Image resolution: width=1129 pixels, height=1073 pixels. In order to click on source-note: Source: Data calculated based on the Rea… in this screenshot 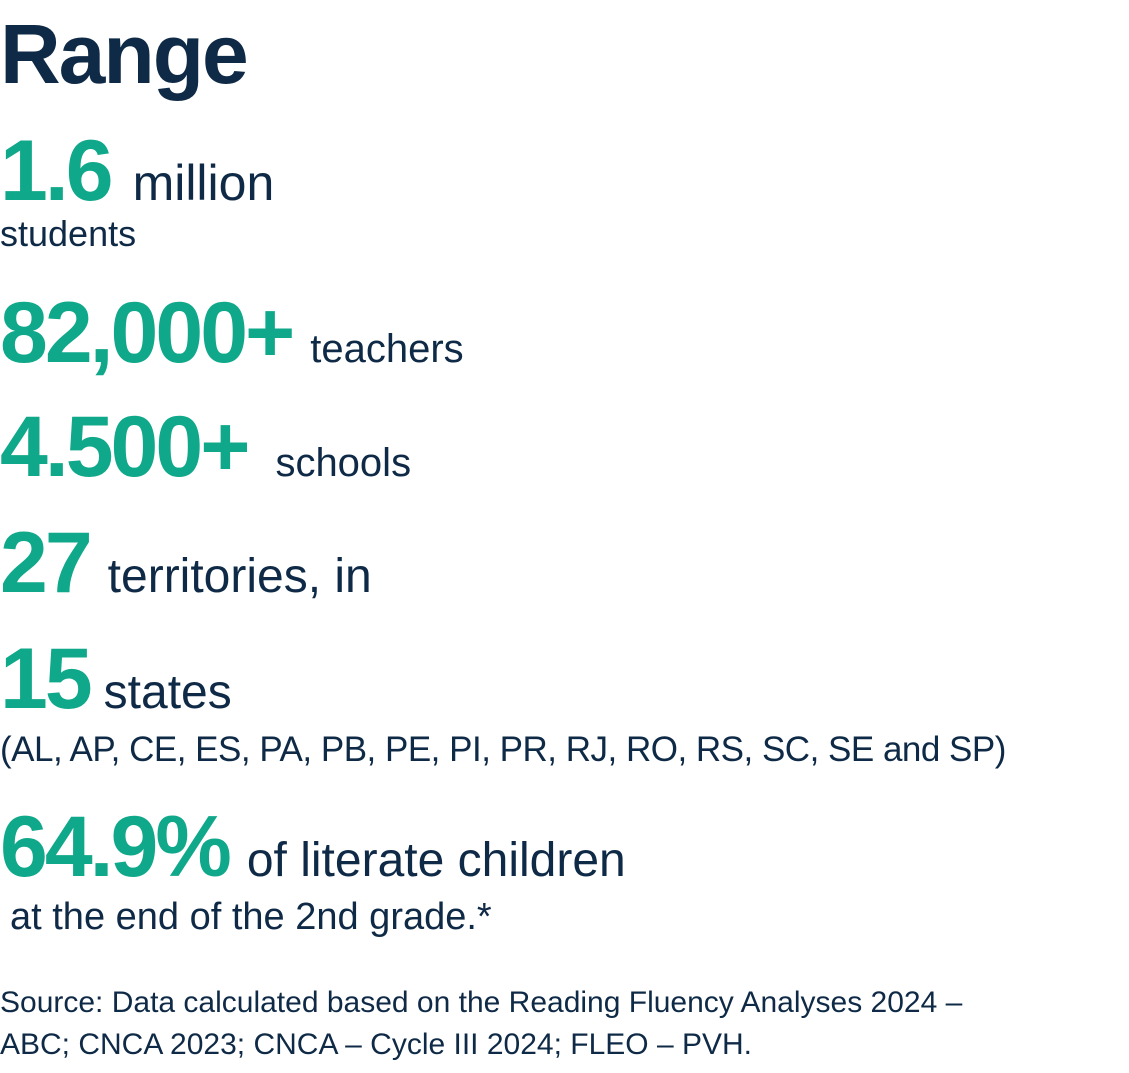, I will do `click(560, 1024)`.